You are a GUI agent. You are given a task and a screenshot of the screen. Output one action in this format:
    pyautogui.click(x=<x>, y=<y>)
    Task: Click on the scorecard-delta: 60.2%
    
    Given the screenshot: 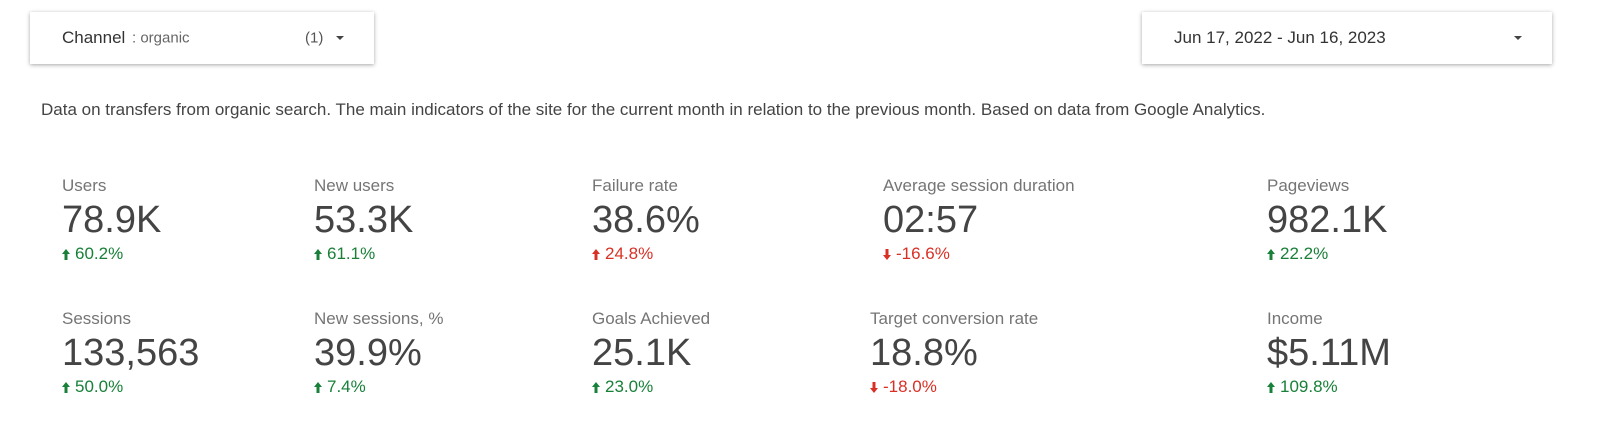 What is the action you would take?
    pyautogui.click(x=99, y=253)
    